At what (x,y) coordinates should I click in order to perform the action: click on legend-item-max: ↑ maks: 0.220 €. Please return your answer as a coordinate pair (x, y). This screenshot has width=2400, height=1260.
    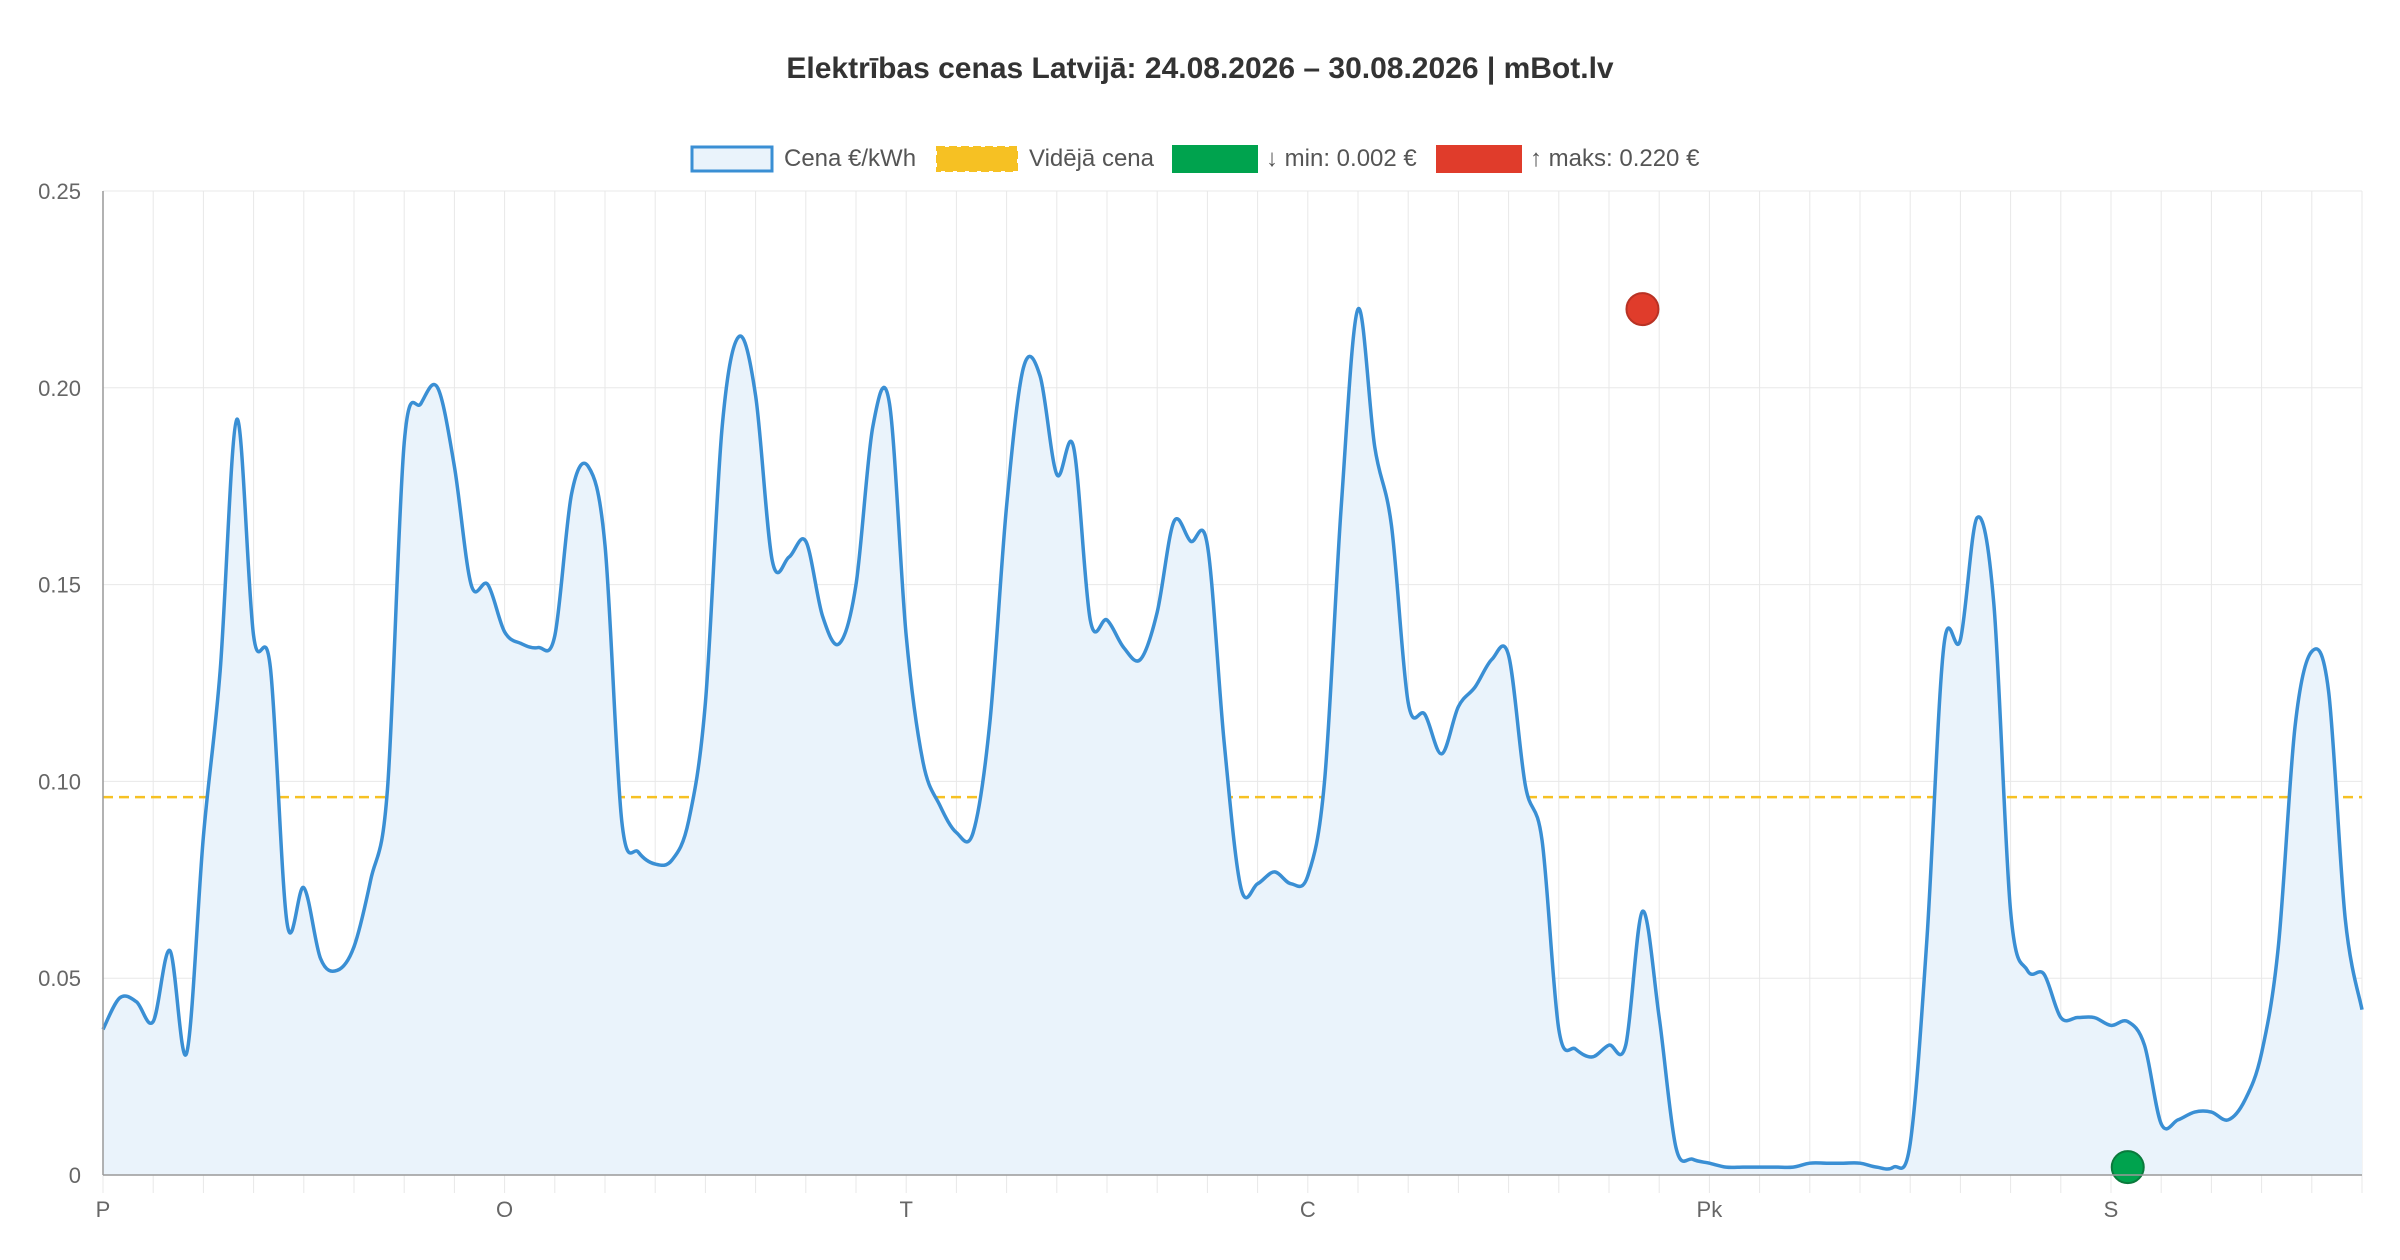
    Looking at the image, I should click on (1568, 159).